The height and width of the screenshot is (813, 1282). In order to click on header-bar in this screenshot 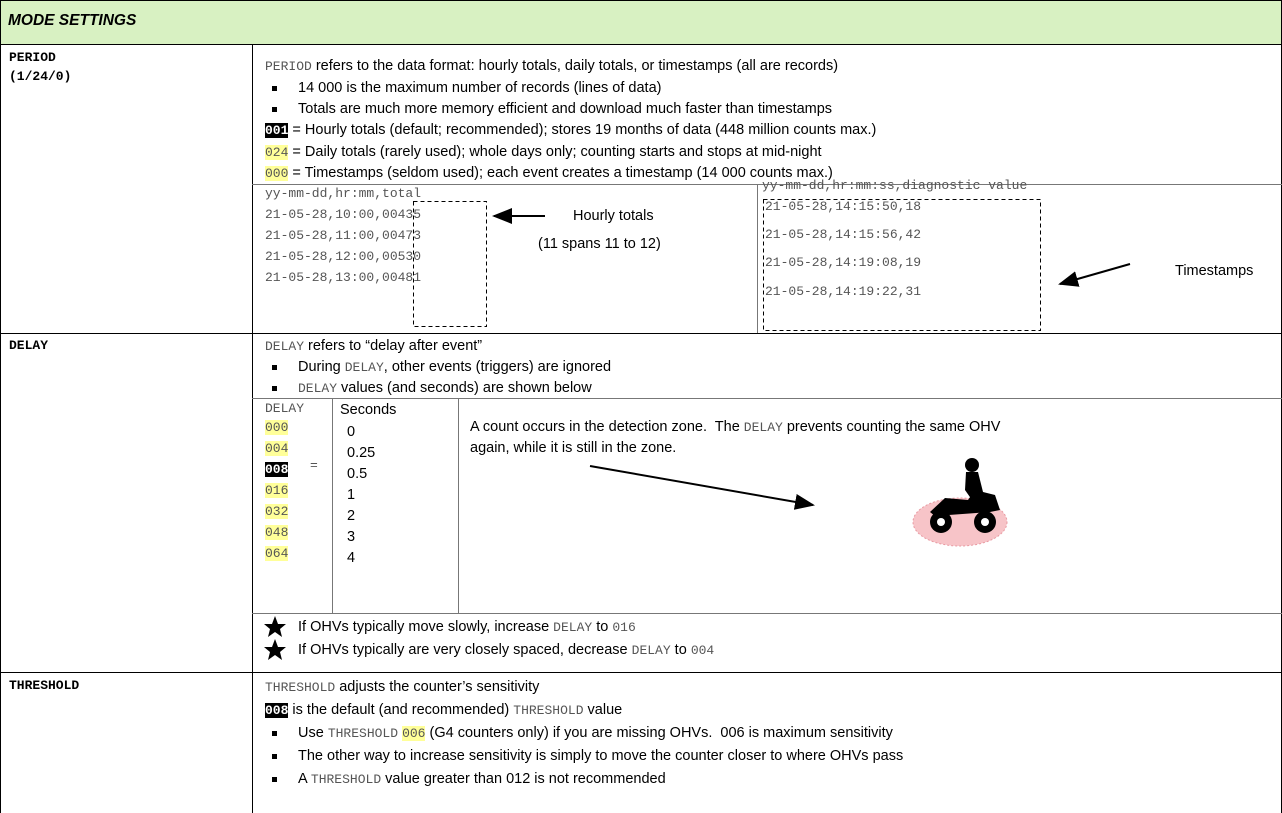, I will do `click(641, 22)`.